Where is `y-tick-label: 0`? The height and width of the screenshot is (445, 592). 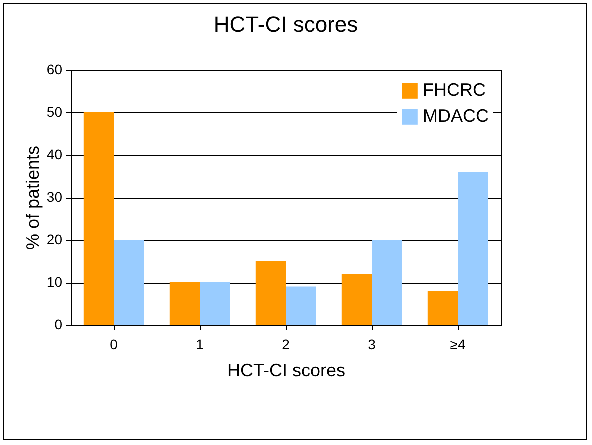
y-tick-label: 0 is located at coordinates (58, 324).